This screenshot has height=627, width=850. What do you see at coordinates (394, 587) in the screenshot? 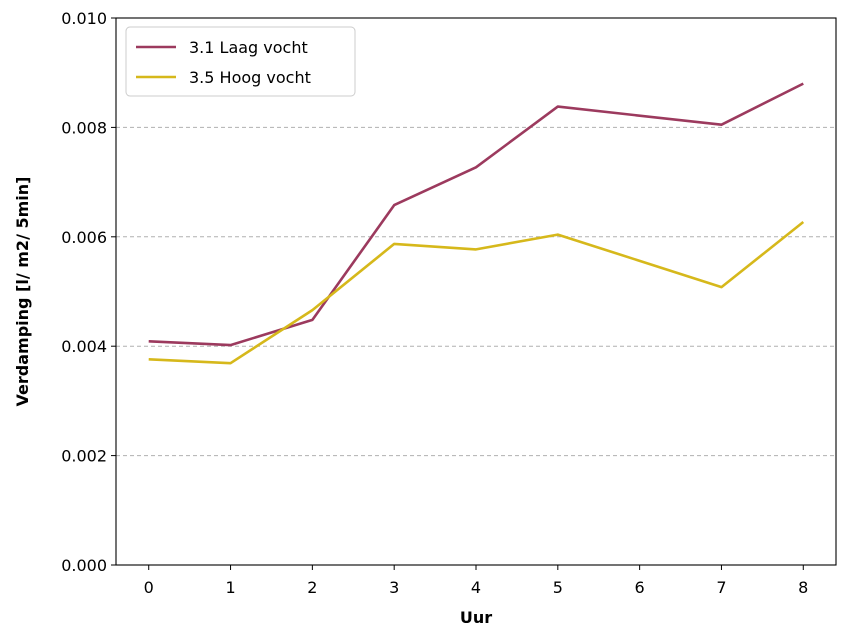
I see `x-tick-label: 3` at bounding box center [394, 587].